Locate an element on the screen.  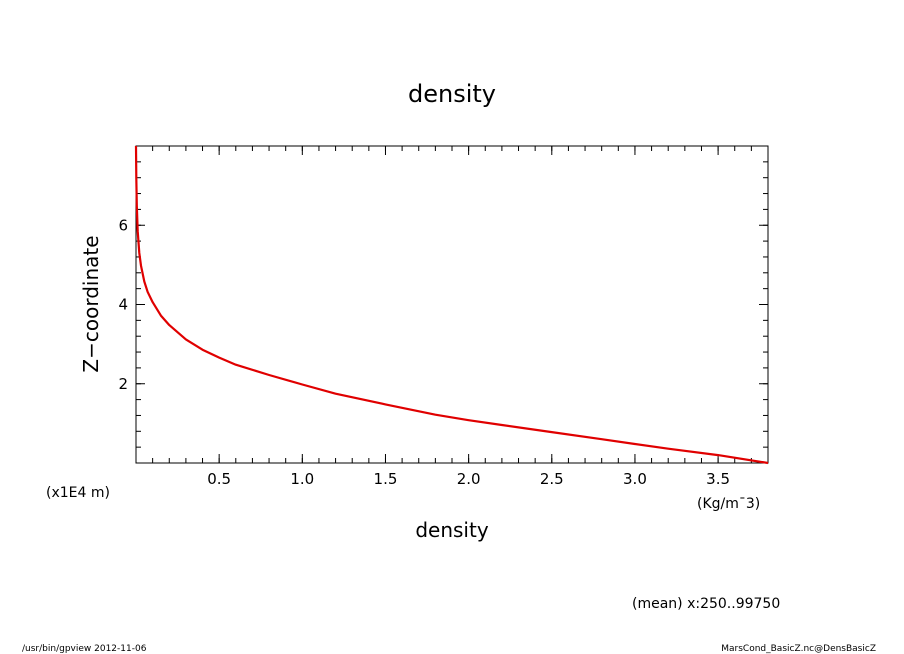
x-tick-label: 1.5 is located at coordinates (386, 479).